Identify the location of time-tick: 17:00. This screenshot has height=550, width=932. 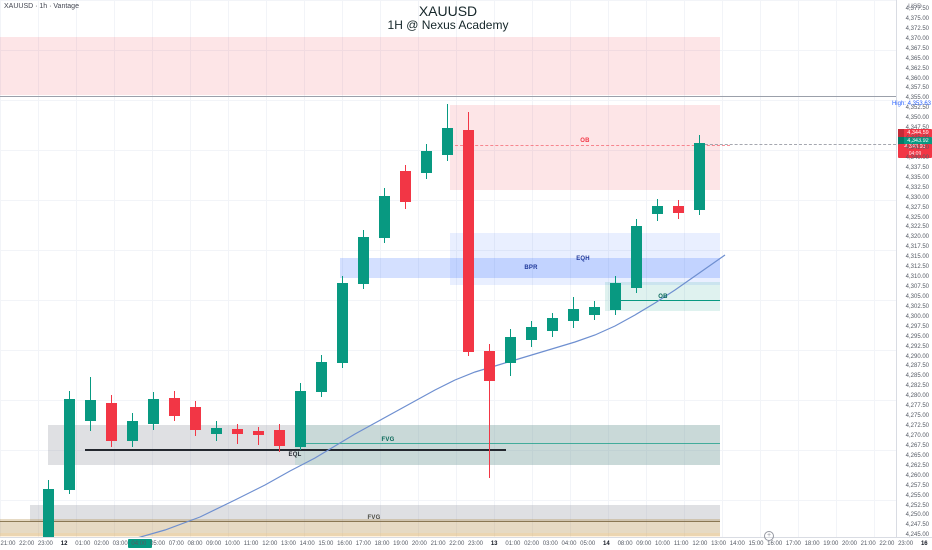
(793, 544).